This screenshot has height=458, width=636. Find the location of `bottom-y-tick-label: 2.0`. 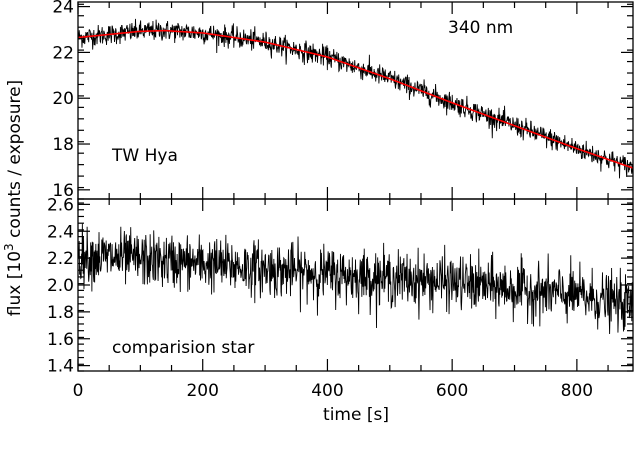

bottom-y-tick-label: 2.0 is located at coordinates (60, 286).